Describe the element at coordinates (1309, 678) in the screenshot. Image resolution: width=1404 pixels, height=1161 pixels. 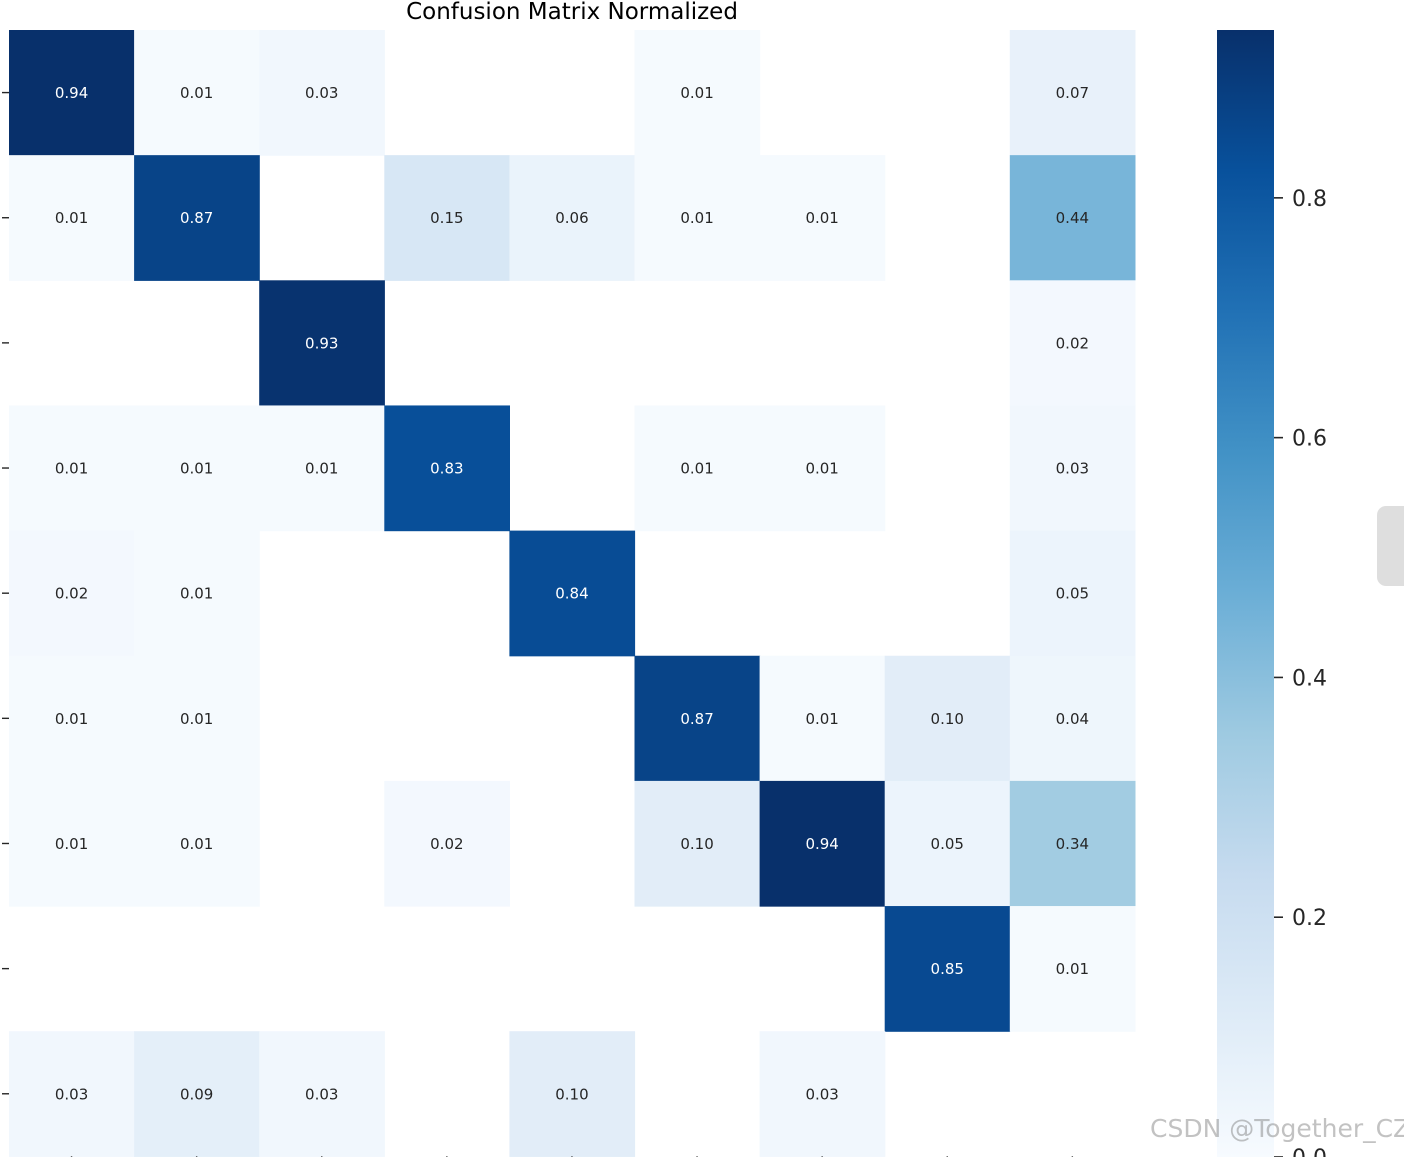
I see `colorbar-tick-label: 0.4` at that location.